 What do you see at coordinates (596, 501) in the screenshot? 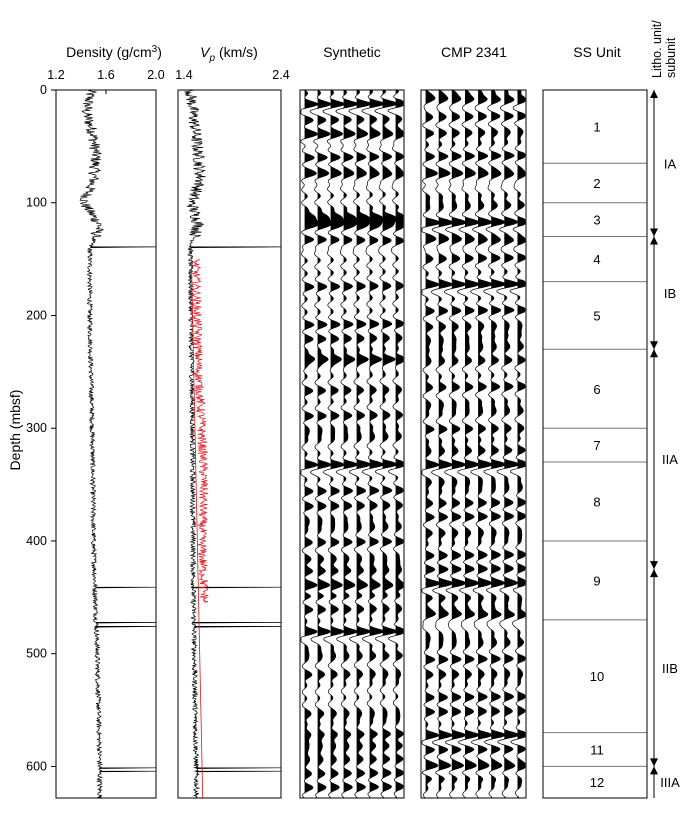
I see `ss-unit-label-8: 8` at bounding box center [596, 501].